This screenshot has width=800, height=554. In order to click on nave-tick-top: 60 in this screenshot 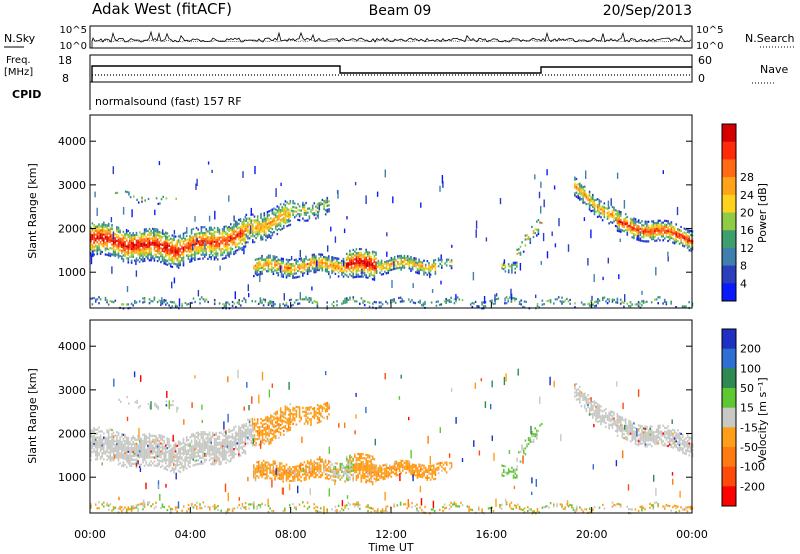, I will do `click(705, 60)`.